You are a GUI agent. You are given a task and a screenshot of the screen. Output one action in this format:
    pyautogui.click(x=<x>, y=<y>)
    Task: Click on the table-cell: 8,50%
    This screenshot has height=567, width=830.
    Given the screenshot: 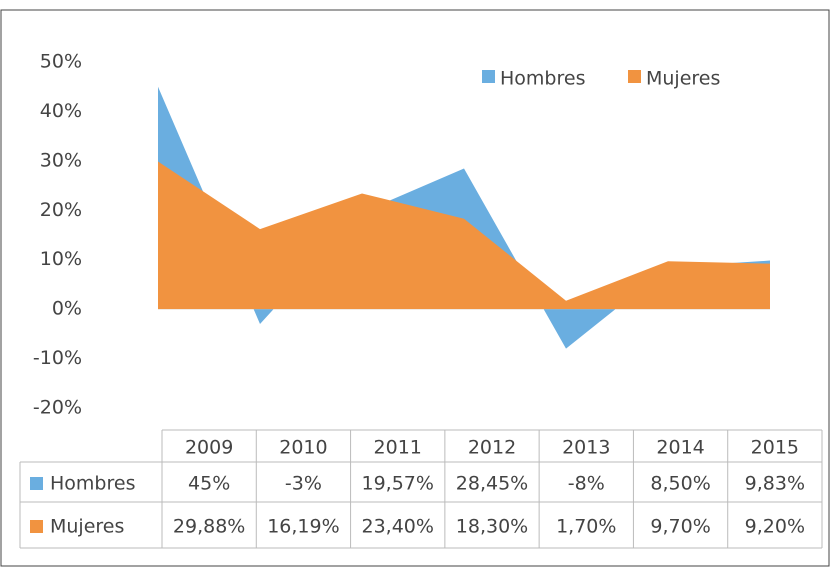 What is the action you would take?
    pyautogui.click(x=680, y=484)
    